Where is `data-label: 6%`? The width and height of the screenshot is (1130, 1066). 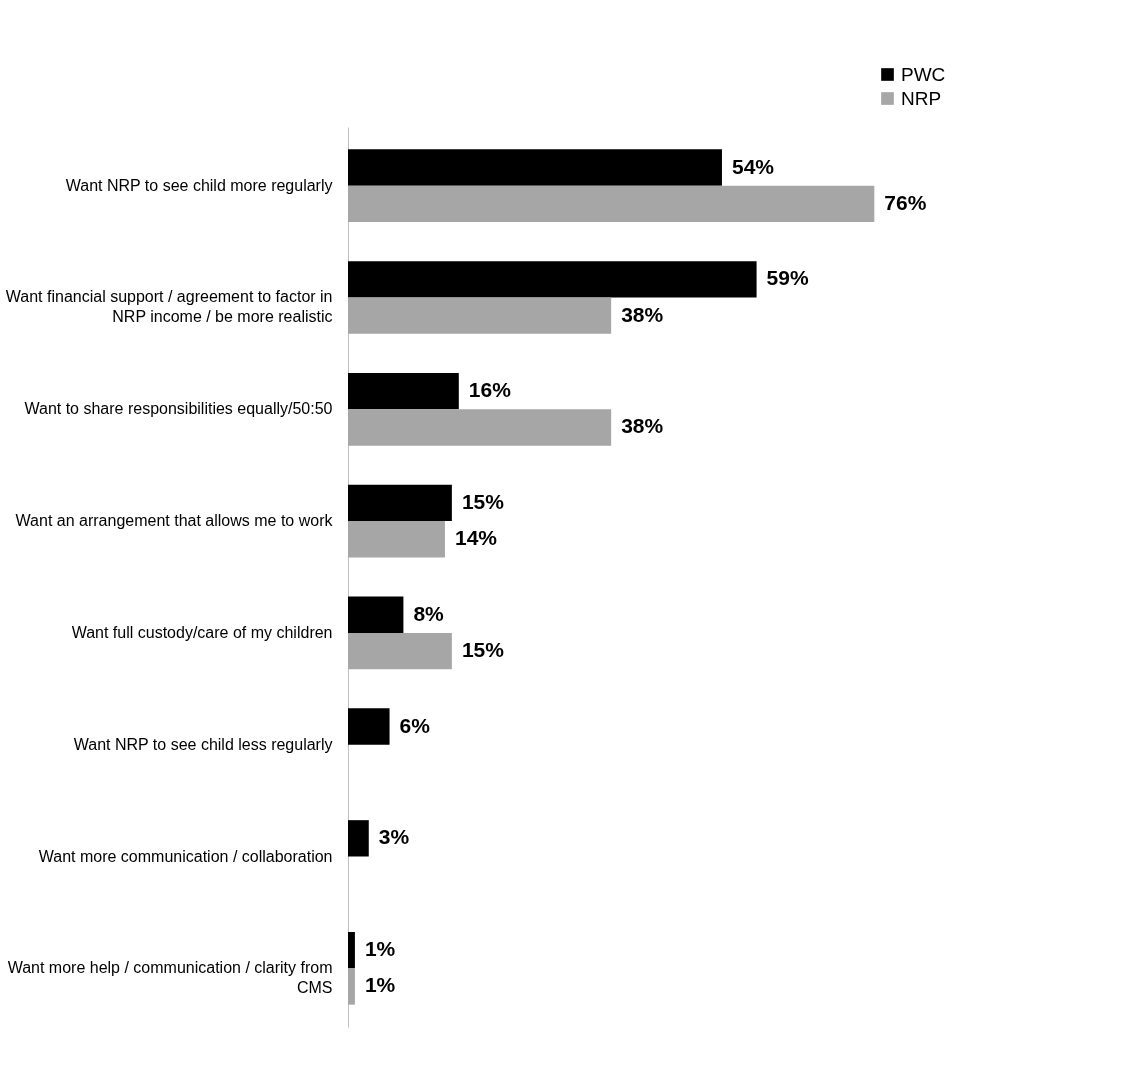
data-label: 6% is located at coordinates (415, 725).